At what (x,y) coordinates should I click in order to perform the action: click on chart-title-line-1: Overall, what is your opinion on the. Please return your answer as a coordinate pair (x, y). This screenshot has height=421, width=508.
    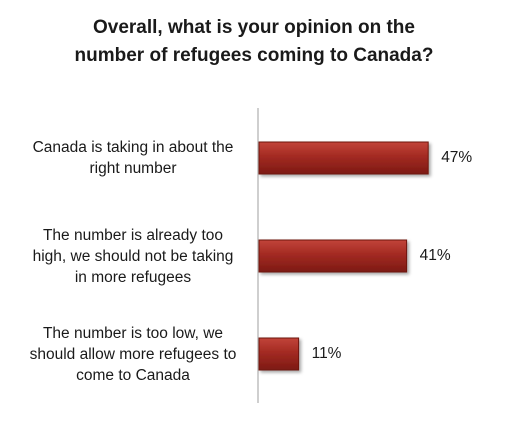
    Looking at the image, I should click on (254, 27).